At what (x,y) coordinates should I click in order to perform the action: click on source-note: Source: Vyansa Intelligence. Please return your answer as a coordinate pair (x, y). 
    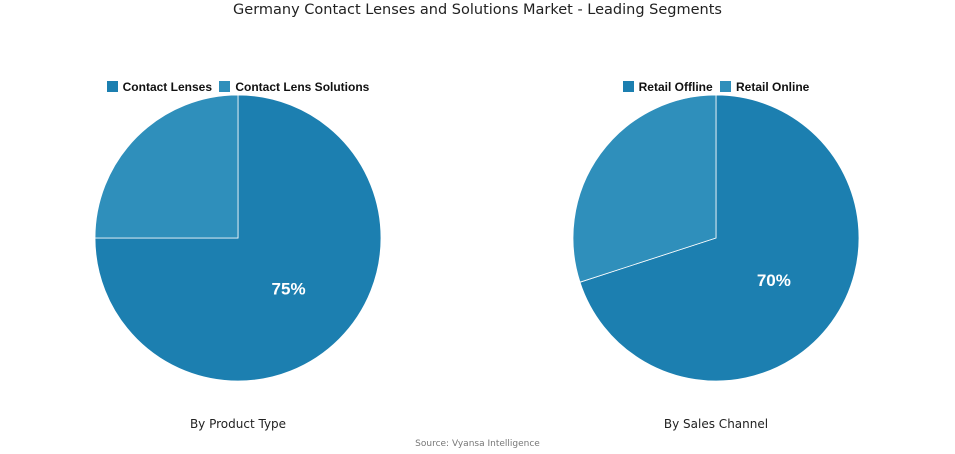
    Looking at the image, I should click on (477, 444).